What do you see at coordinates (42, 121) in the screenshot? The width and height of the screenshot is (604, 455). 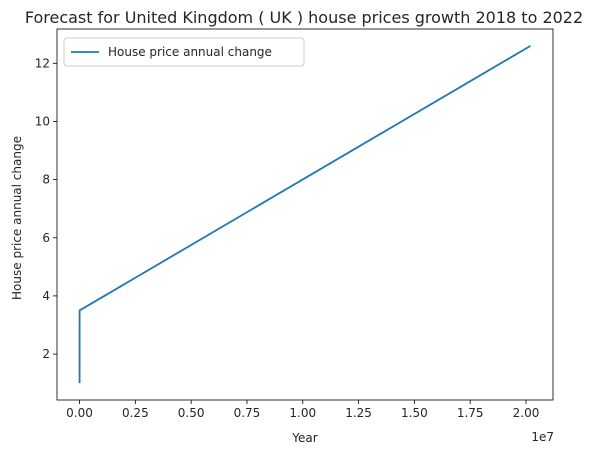 I see `y-tick-label: 10` at bounding box center [42, 121].